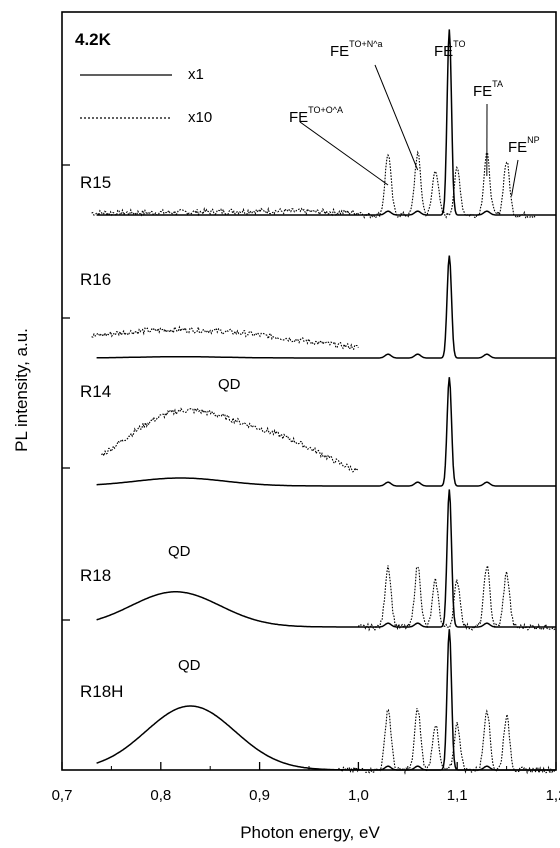 The height and width of the screenshot is (848, 560). Describe the element at coordinates (95, 279) in the screenshot. I see `sample-label-r16: R16` at that location.